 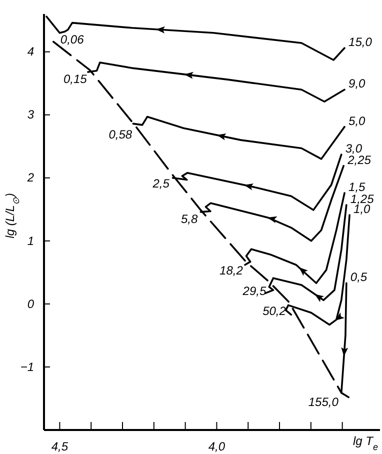 What do you see at coordinates (27, 367) in the screenshot?
I see `y-tick-label: −1` at bounding box center [27, 367].